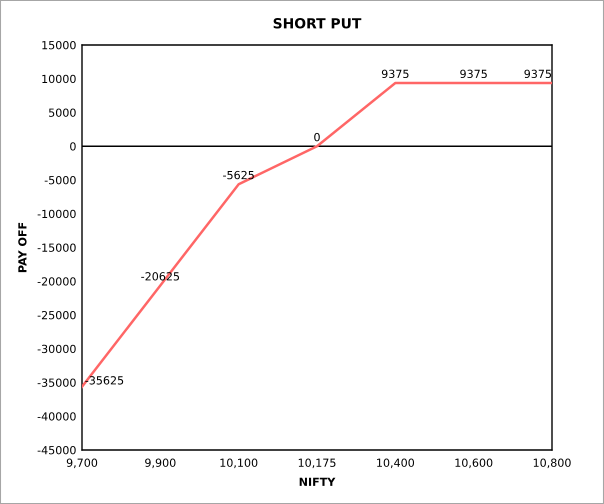  Describe the element at coordinates (160, 463) in the screenshot. I see `x-tick-label: 9,900` at that location.